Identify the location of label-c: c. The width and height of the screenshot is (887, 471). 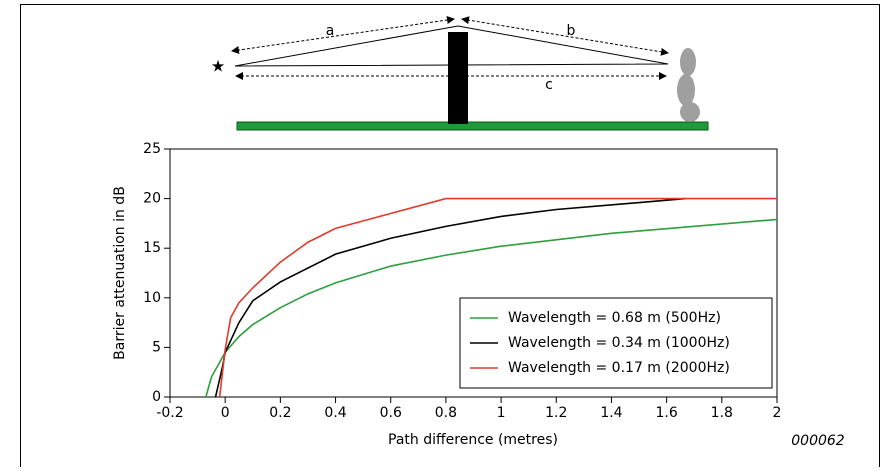
(549, 85).